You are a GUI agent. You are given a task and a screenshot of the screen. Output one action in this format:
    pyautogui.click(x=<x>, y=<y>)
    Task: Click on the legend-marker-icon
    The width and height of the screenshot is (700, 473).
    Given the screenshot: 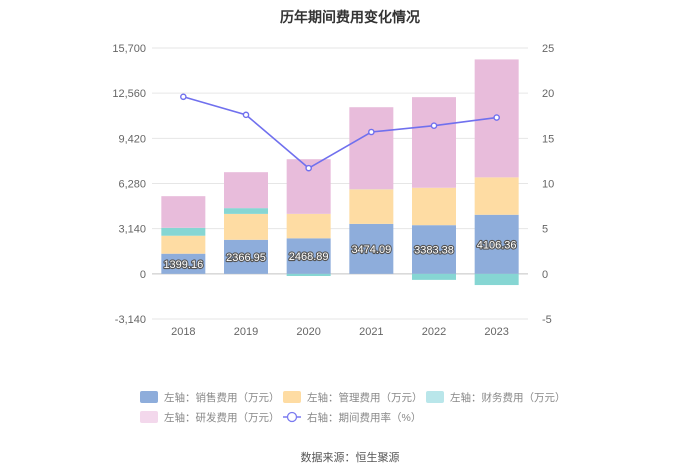 What is the action you would take?
    pyautogui.click(x=292, y=417)
    